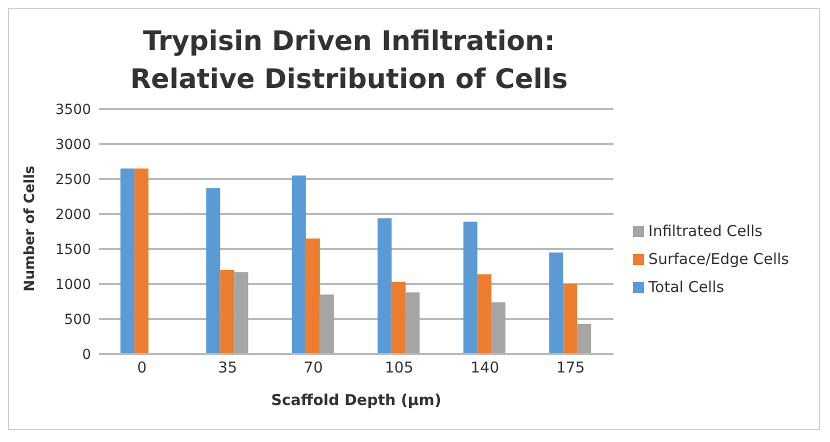  What do you see at coordinates (73, 284) in the screenshot?
I see `y-tick-label: 1000` at bounding box center [73, 284].